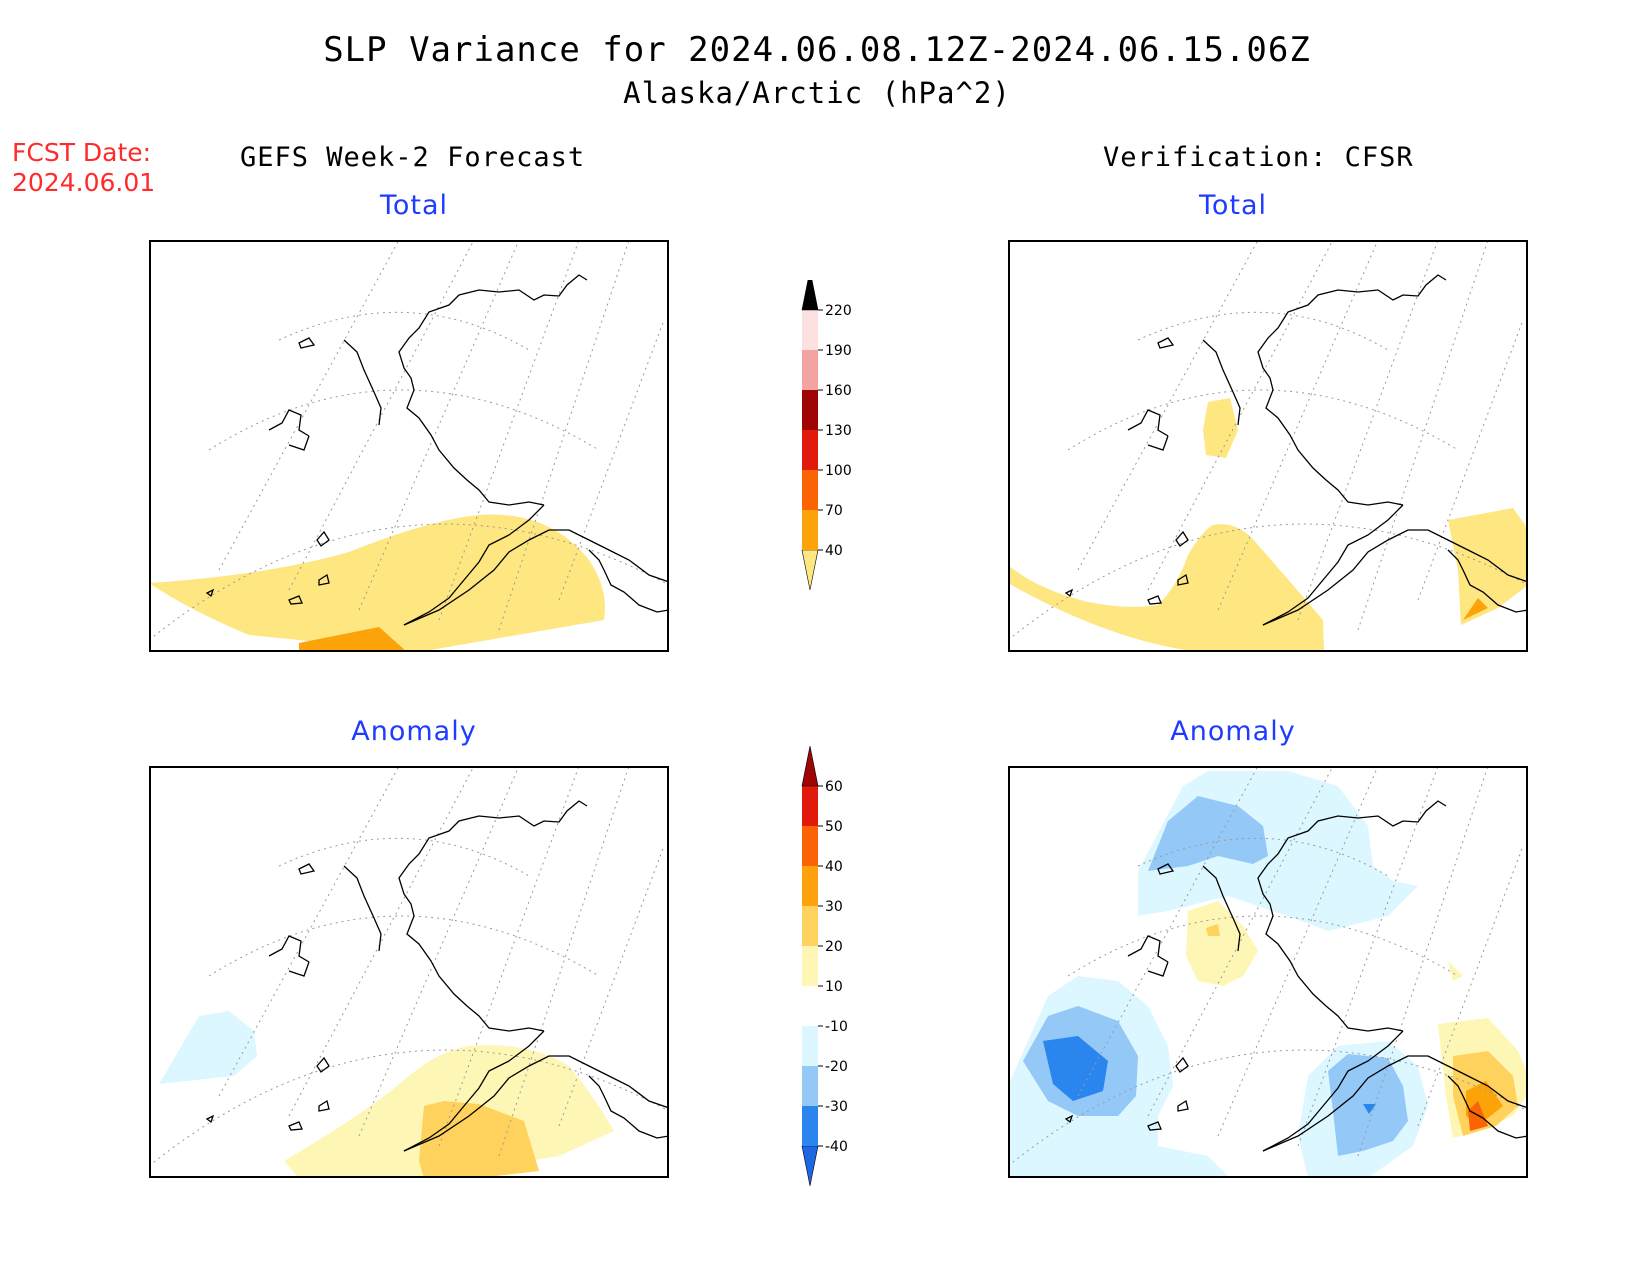 The image size is (1650, 1275). Describe the element at coordinates (413, 157) in the screenshot. I see `forecast-column-heading: GEFS Week-2 Forecast` at that location.